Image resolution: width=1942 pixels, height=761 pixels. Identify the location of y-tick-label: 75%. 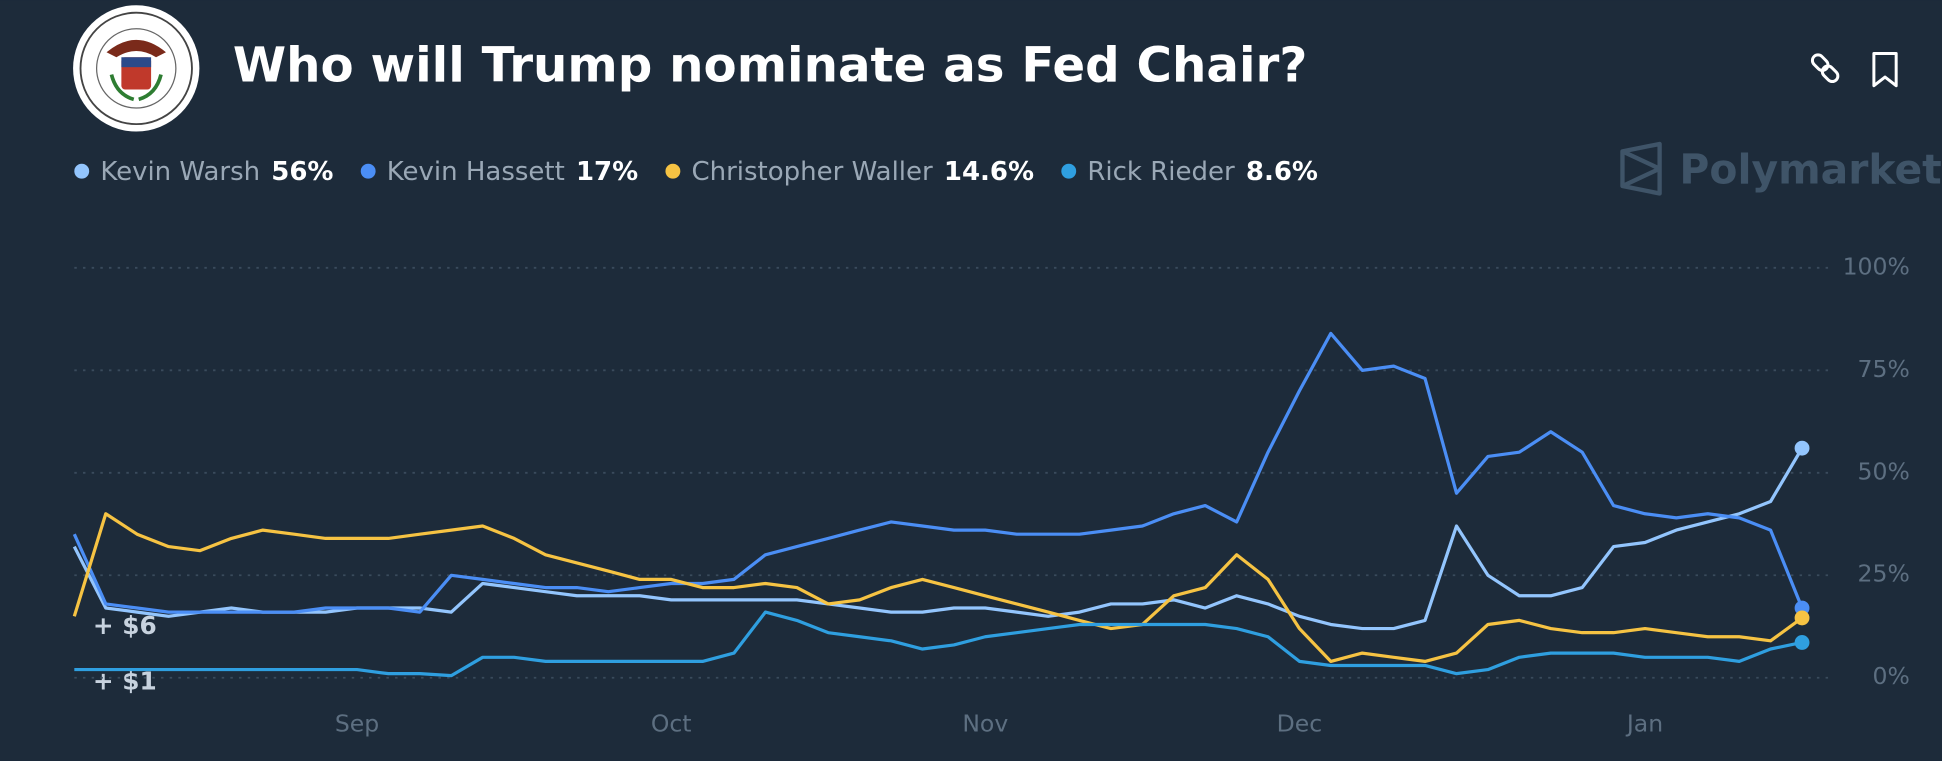
(1884, 369).